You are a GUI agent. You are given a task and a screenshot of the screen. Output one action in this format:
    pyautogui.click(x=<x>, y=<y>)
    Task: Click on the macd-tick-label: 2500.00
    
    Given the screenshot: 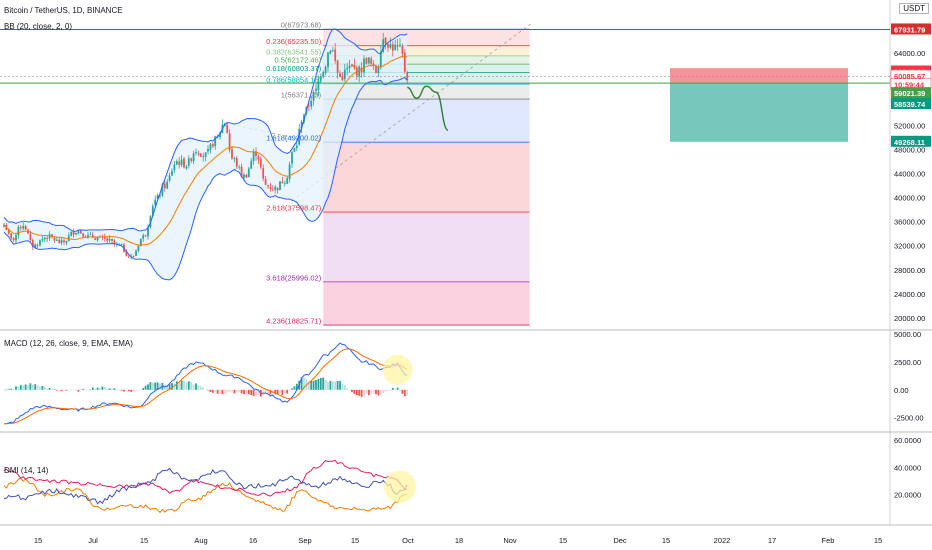 What is the action you would take?
    pyautogui.click(x=907, y=362)
    